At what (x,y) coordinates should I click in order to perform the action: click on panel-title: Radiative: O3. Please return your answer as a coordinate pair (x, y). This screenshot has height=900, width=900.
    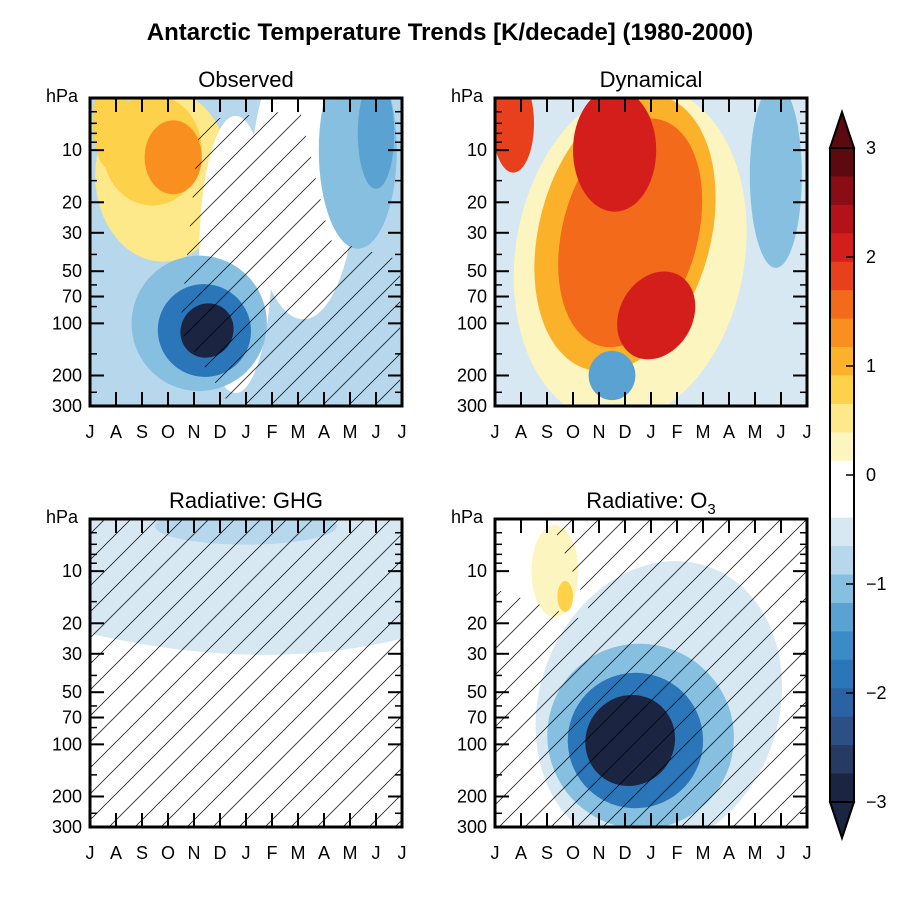
    Looking at the image, I should click on (650, 503).